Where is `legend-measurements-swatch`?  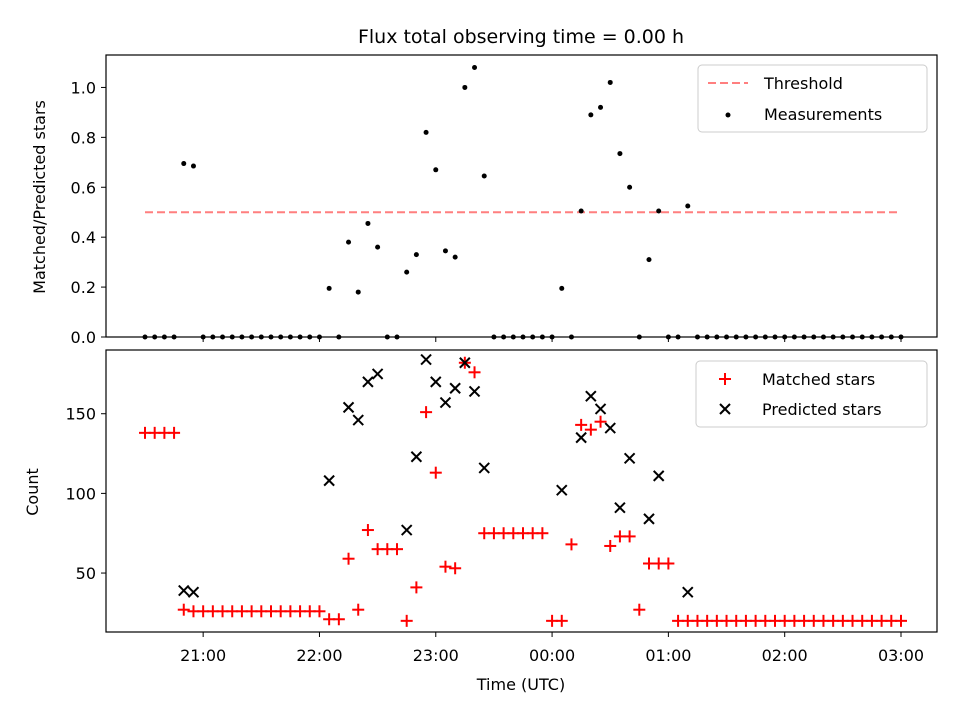 legend-measurements-swatch is located at coordinates (728, 115).